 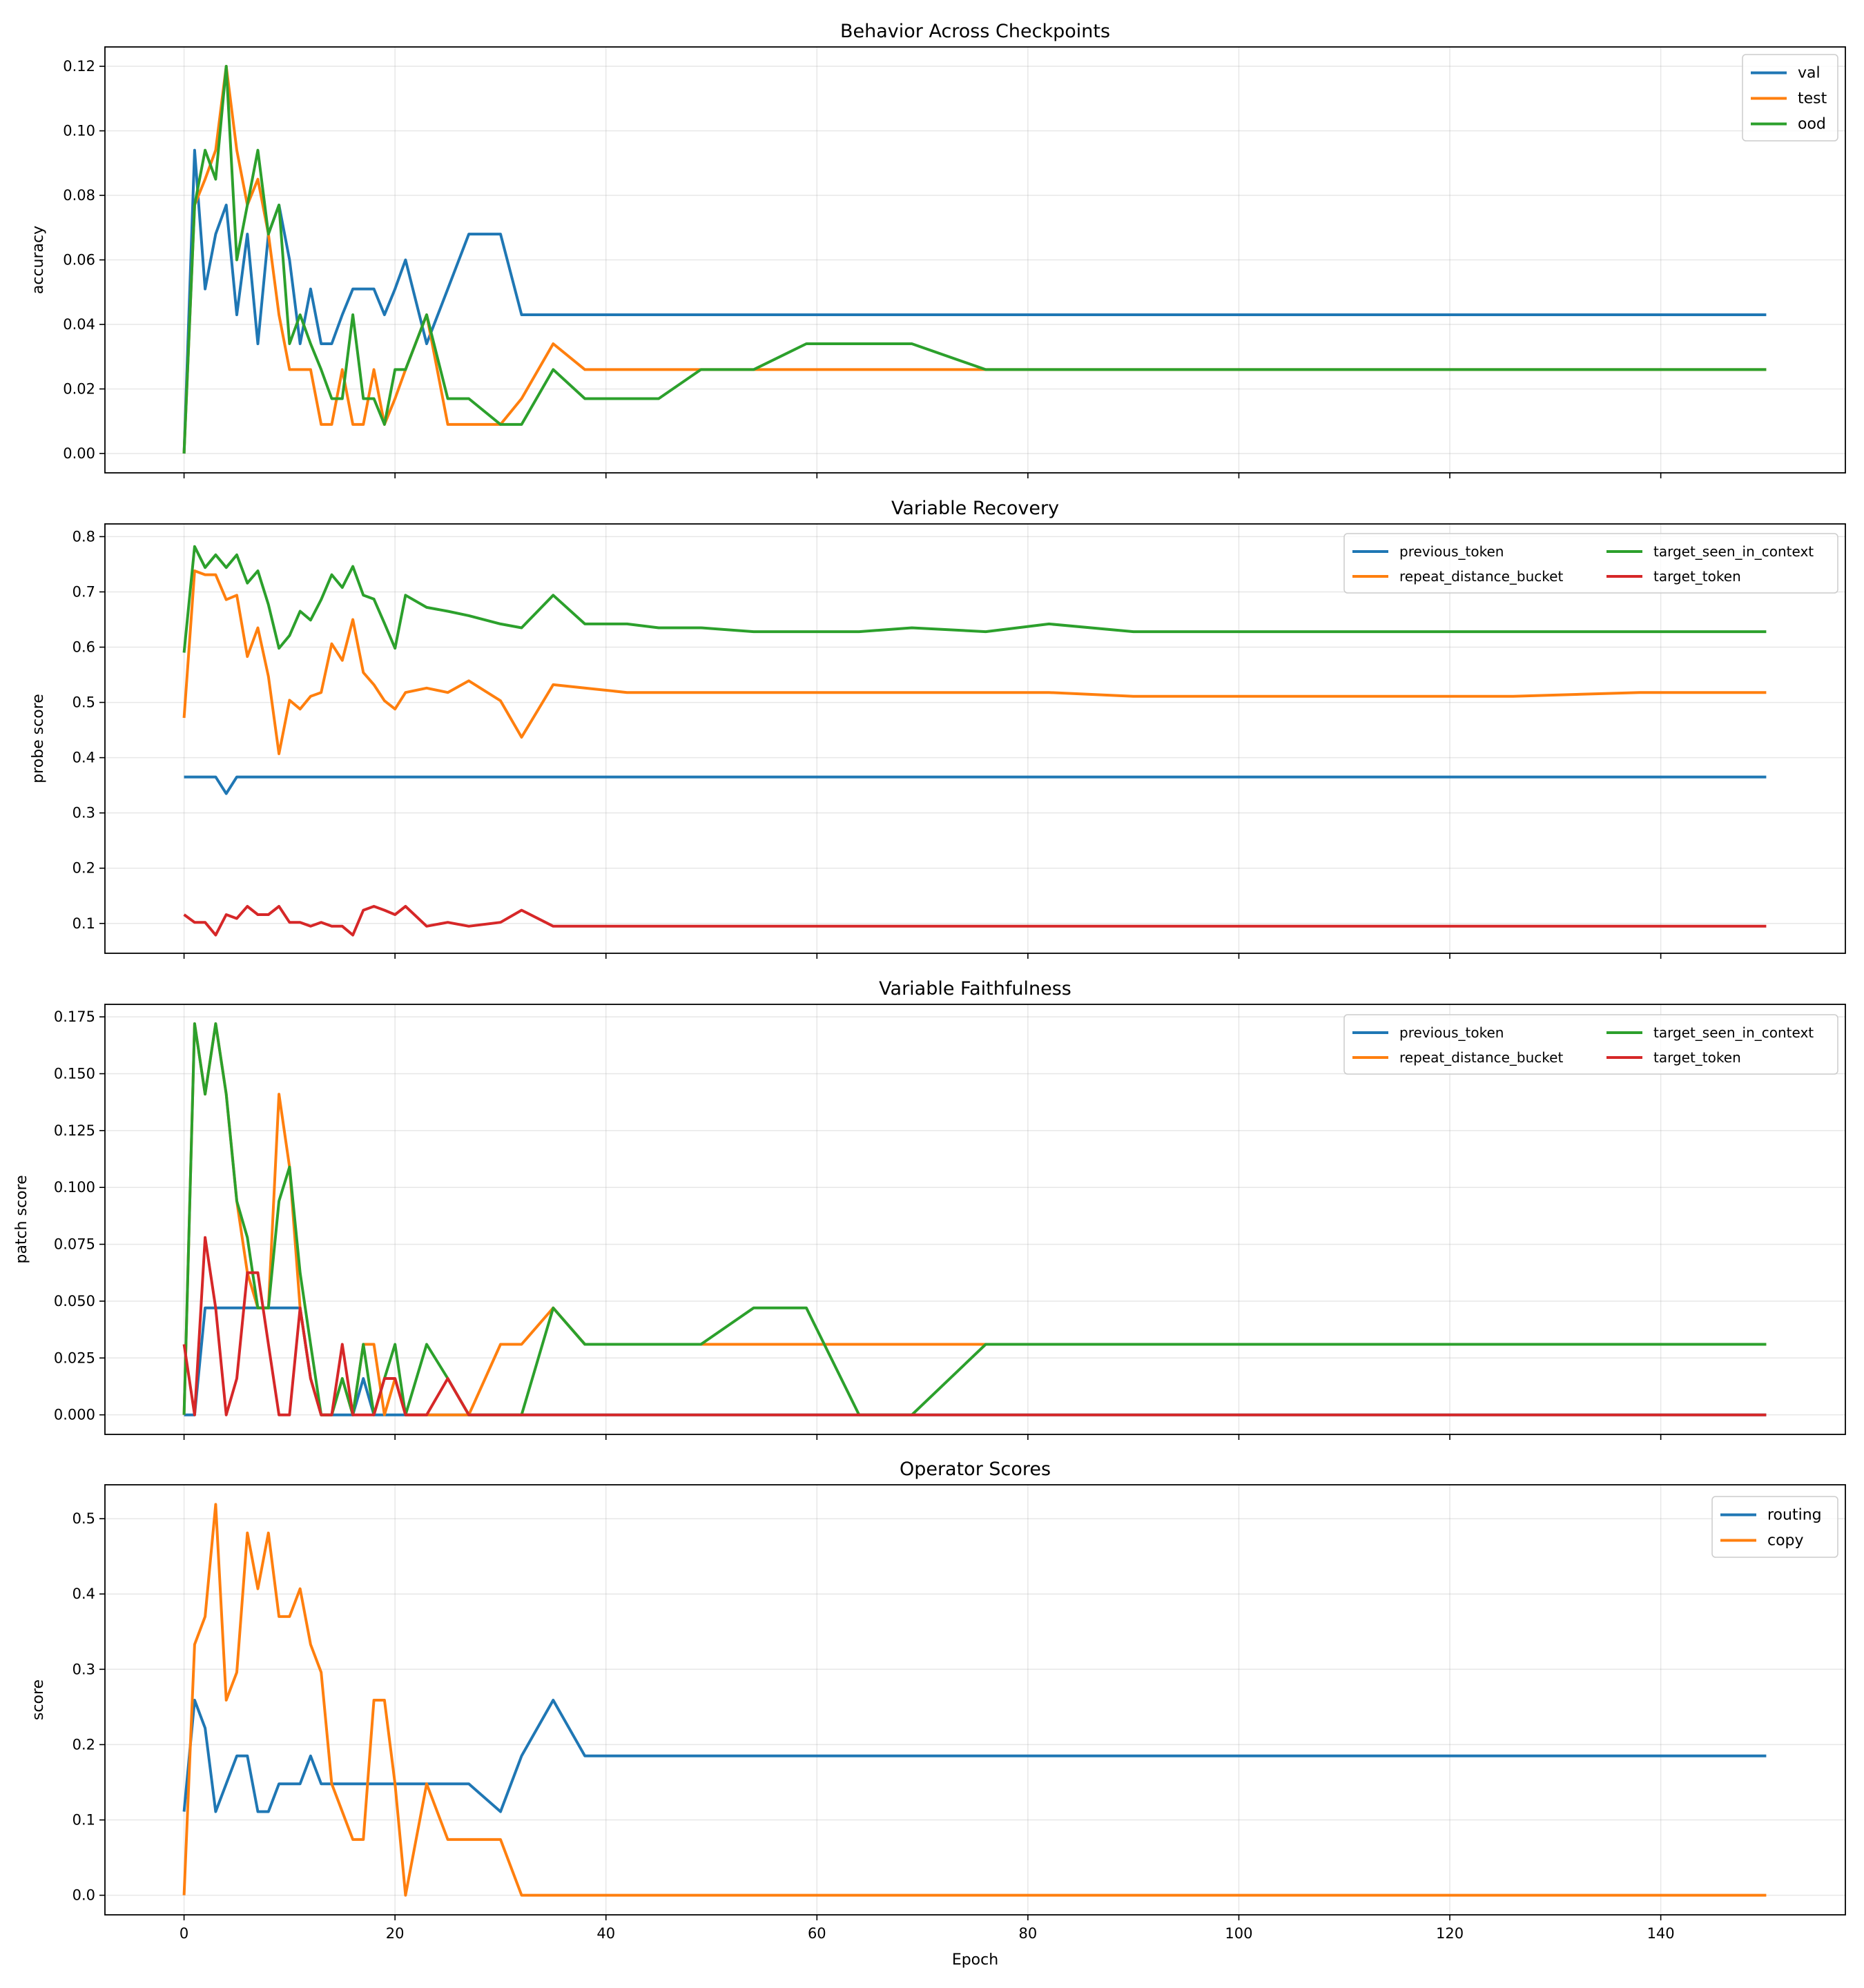 I want to click on series-line-repeat-distance-bucket, so click(x=974, y=662).